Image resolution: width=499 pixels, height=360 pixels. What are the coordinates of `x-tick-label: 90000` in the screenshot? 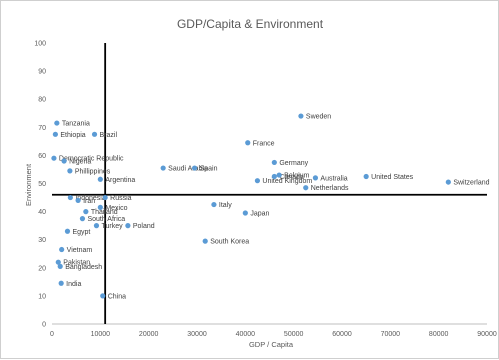 It's located at (487, 334).